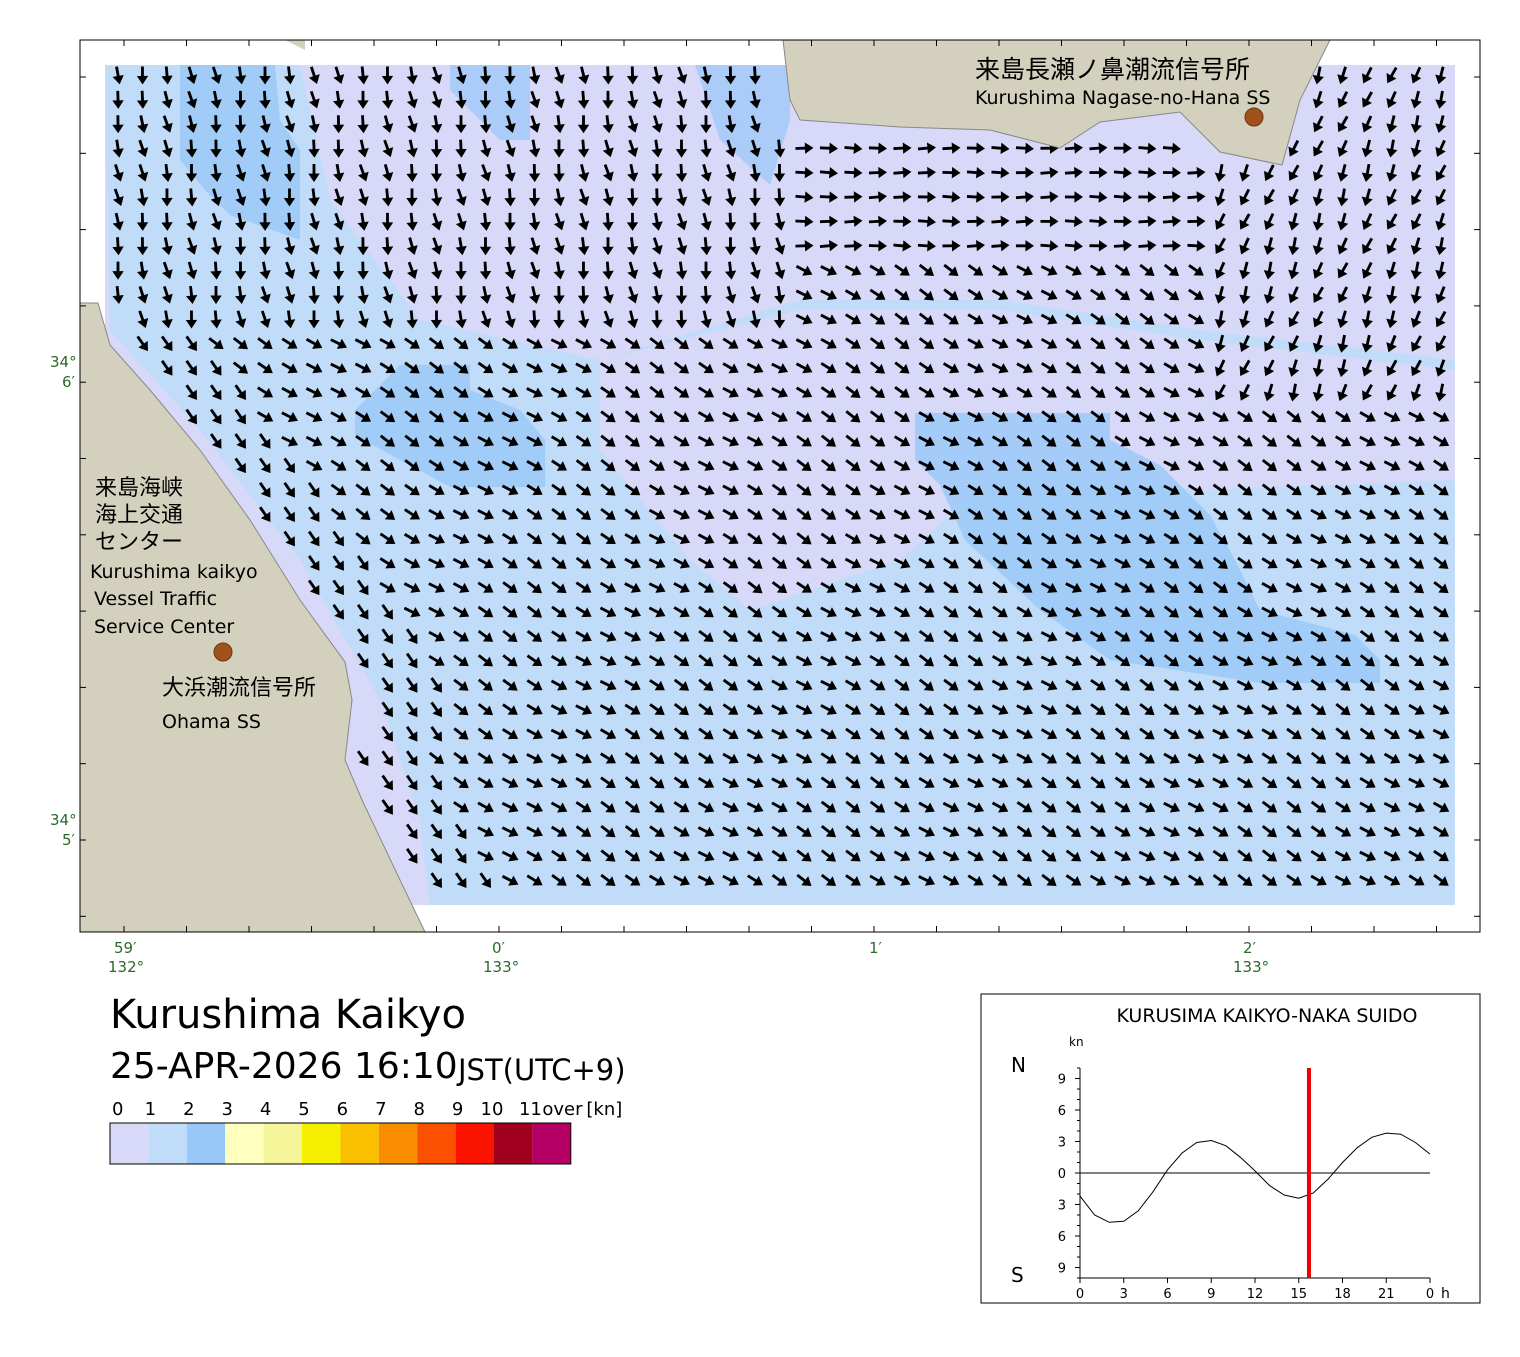 This screenshot has width=1520, height=1357. I want to click on lon-label: 1′, so click(876, 948).